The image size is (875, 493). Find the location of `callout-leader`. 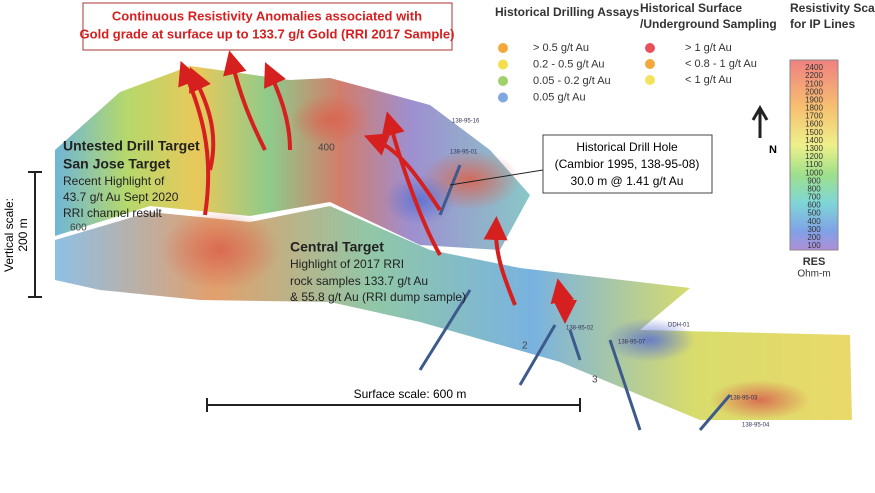

callout-leader is located at coordinates (496, 177).